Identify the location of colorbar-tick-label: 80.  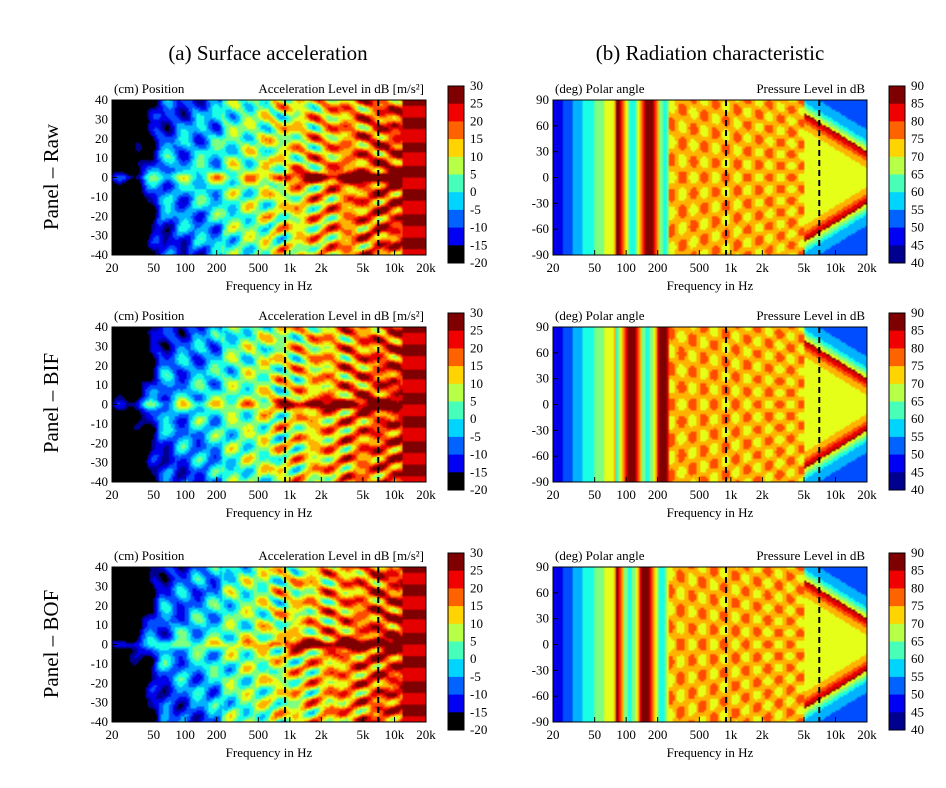
(917, 587).